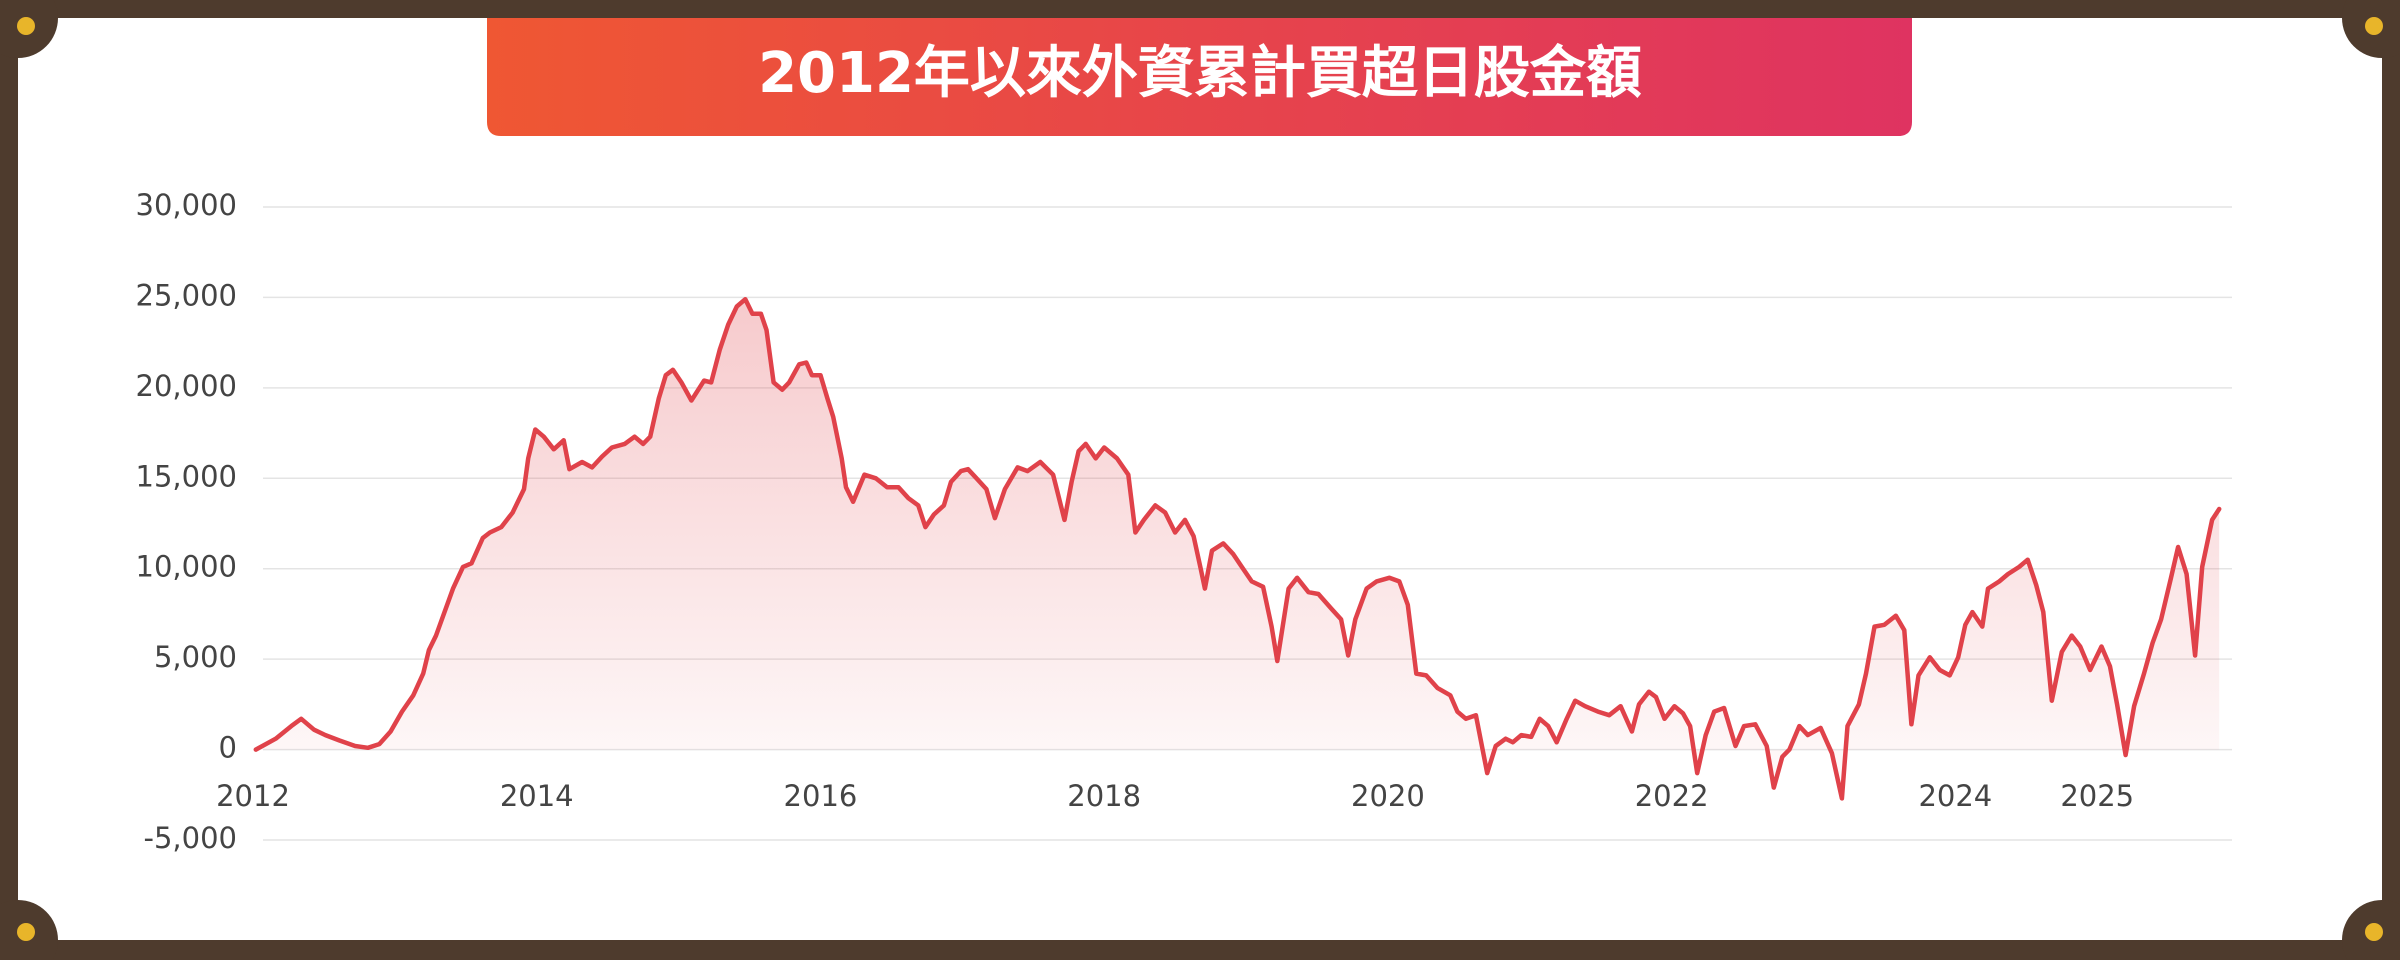 This screenshot has height=960, width=2400. I want to click on y-tick-label: 30,000, so click(186, 205).